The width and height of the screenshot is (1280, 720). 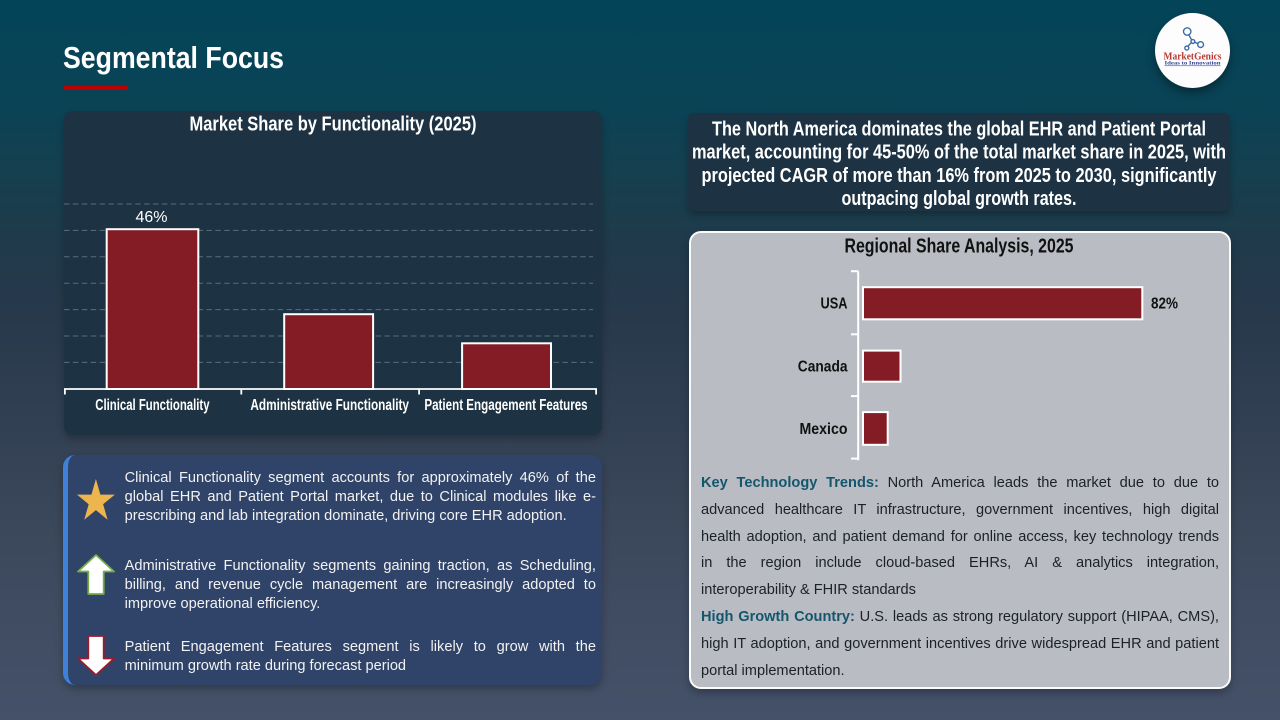 What do you see at coordinates (824, 429) in the screenshot?
I see `svg-text: Mexico` at bounding box center [824, 429].